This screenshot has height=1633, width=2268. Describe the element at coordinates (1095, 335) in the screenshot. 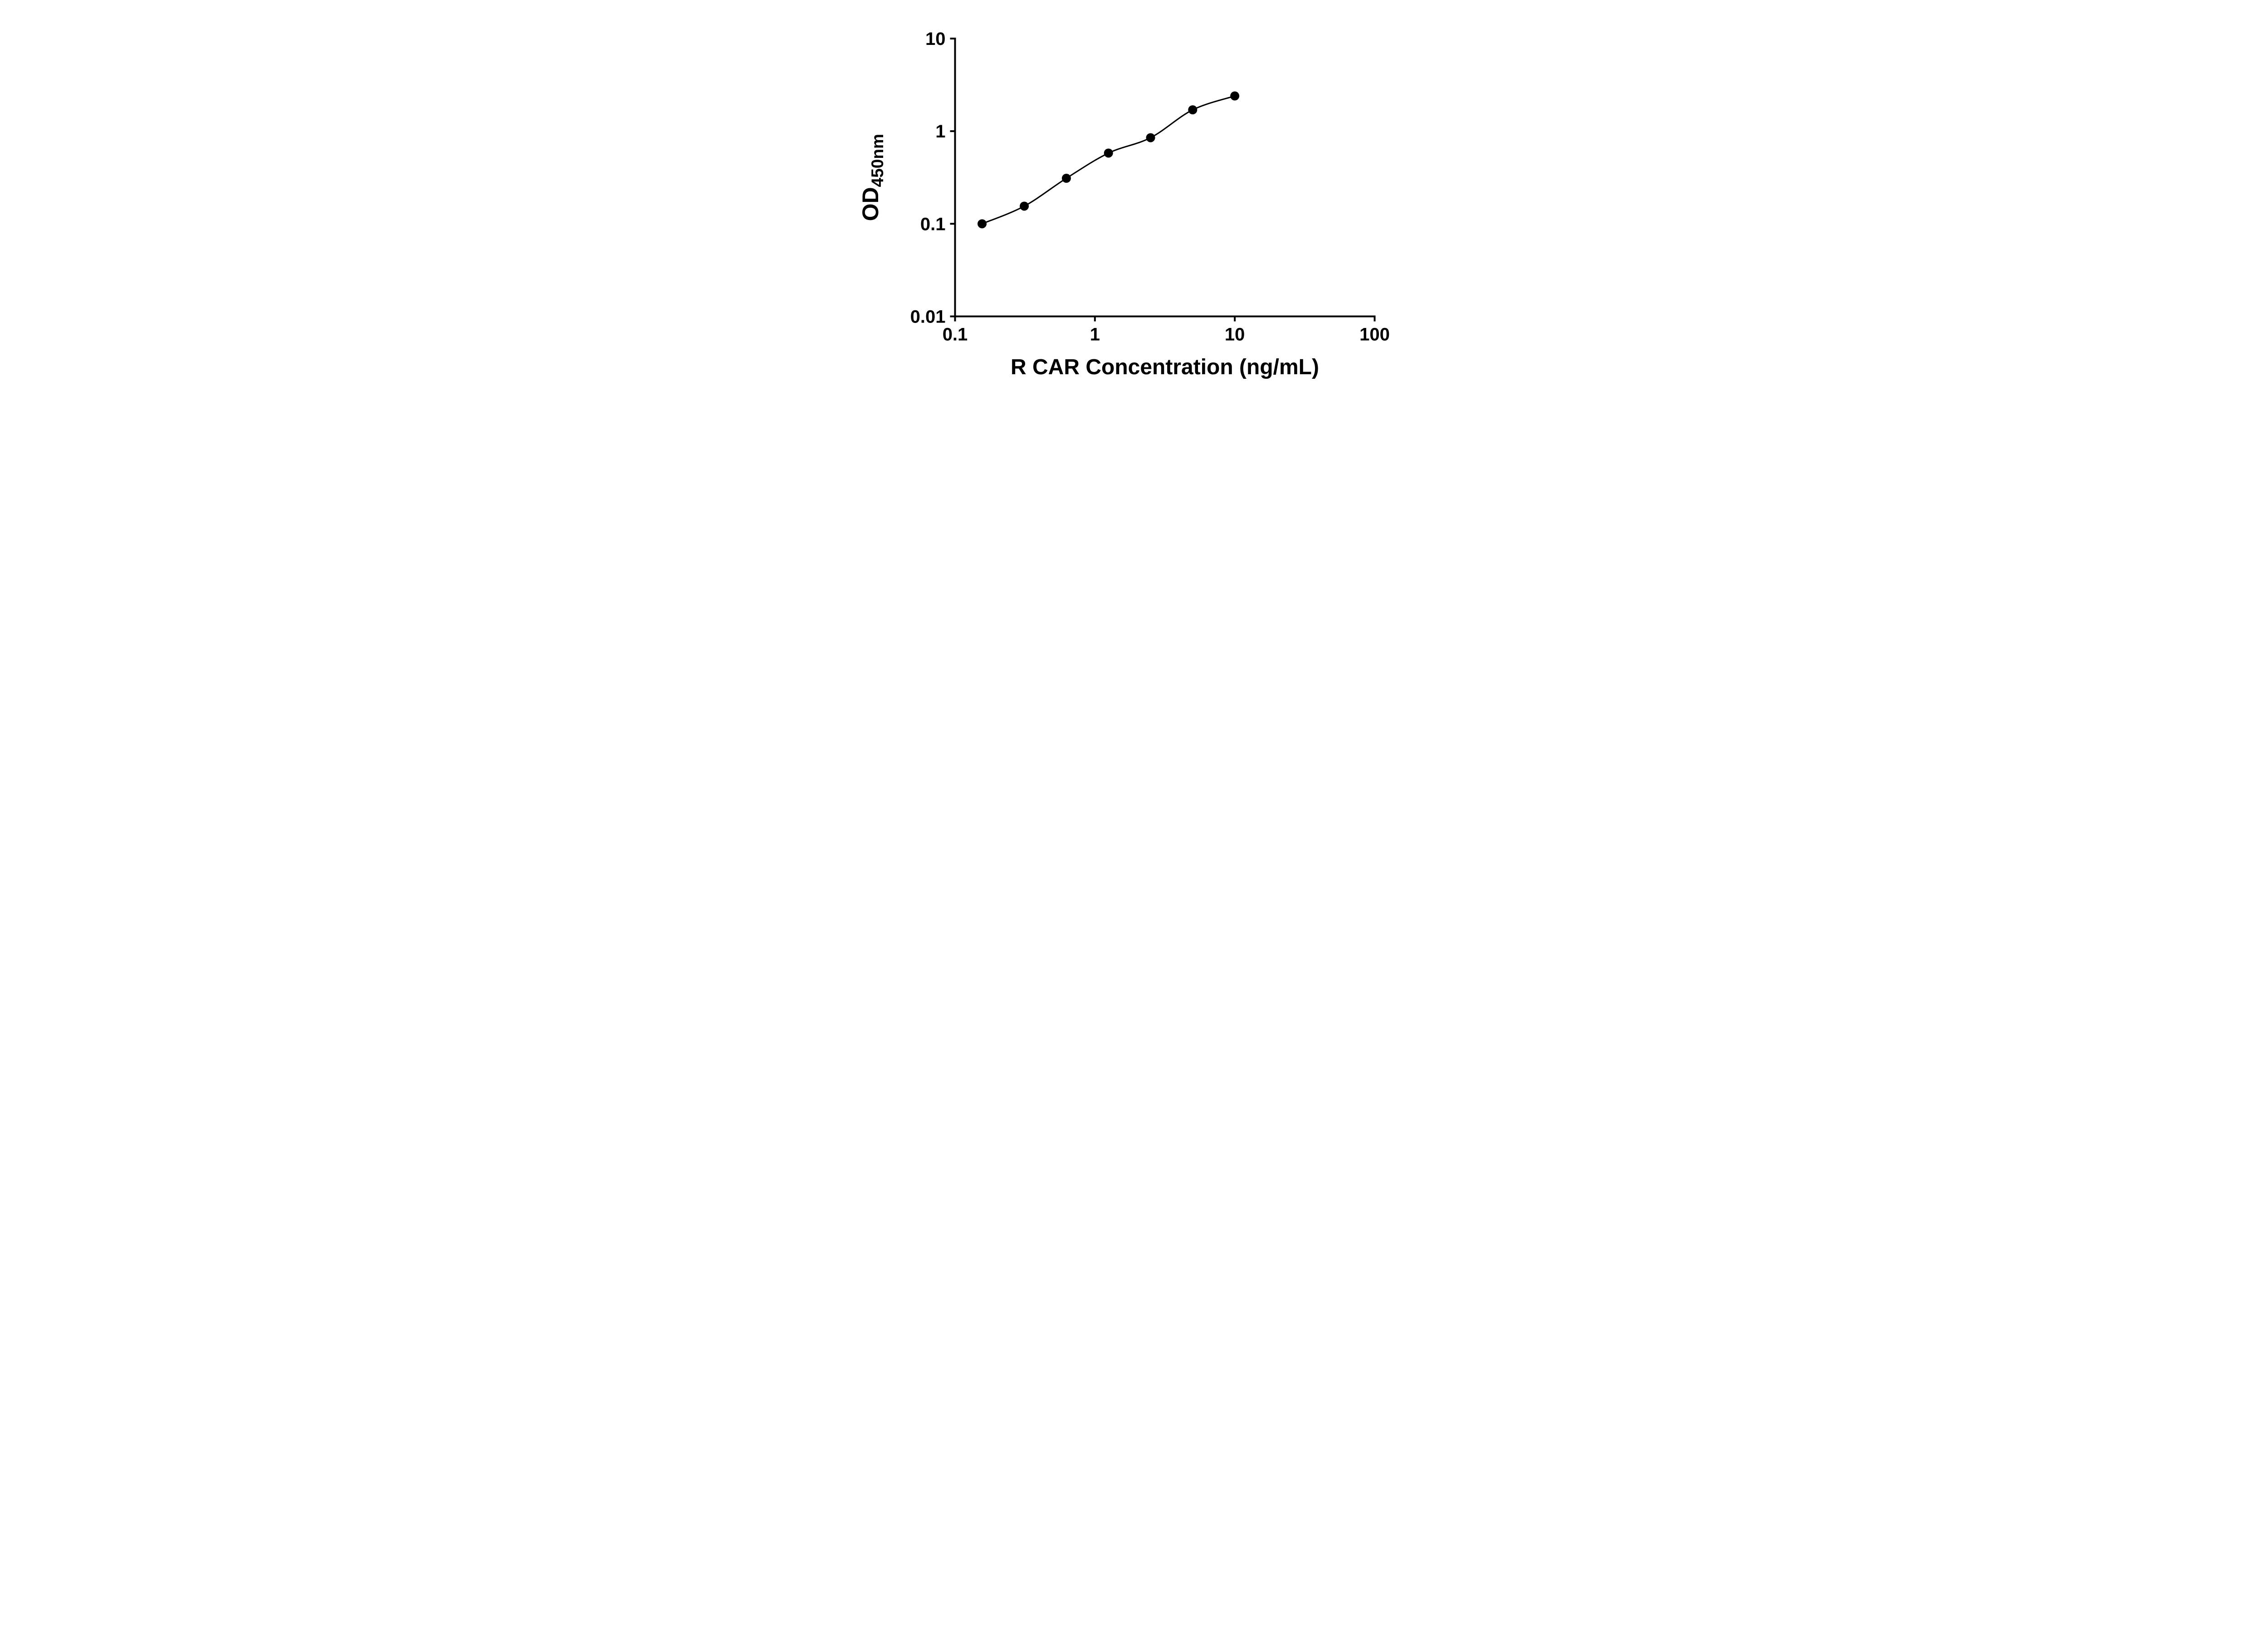

I see `x-tick-label: 1` at that location.